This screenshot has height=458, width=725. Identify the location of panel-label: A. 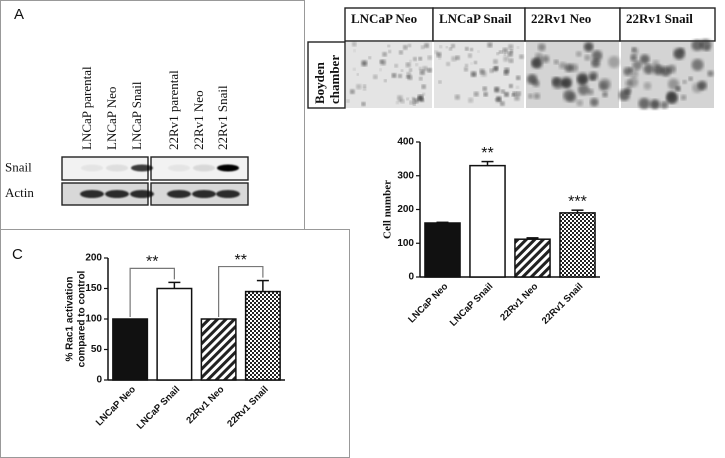
(19, 14).